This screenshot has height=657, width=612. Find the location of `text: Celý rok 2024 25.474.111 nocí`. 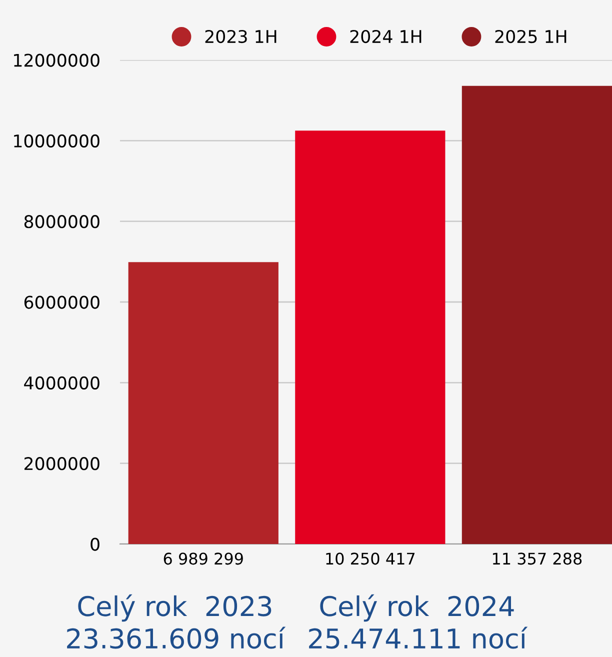

text: Celý rok 2024 25.474.111 nocí is located at coordinates (418, 621).